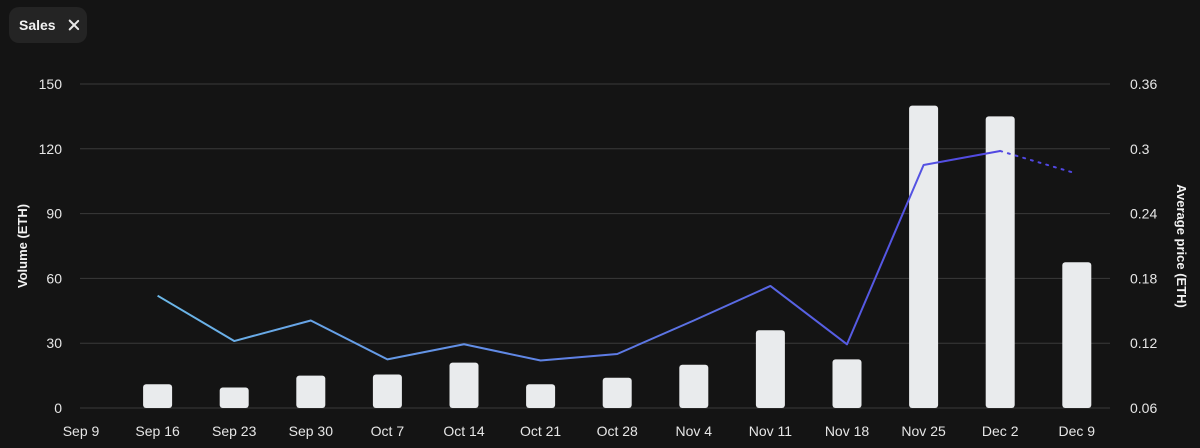 This screenshot has width=1200, height=448. Describe the element at coordinates (540, 431) in the screenshot. I see `x-tick-label: Oct 21` at that location.